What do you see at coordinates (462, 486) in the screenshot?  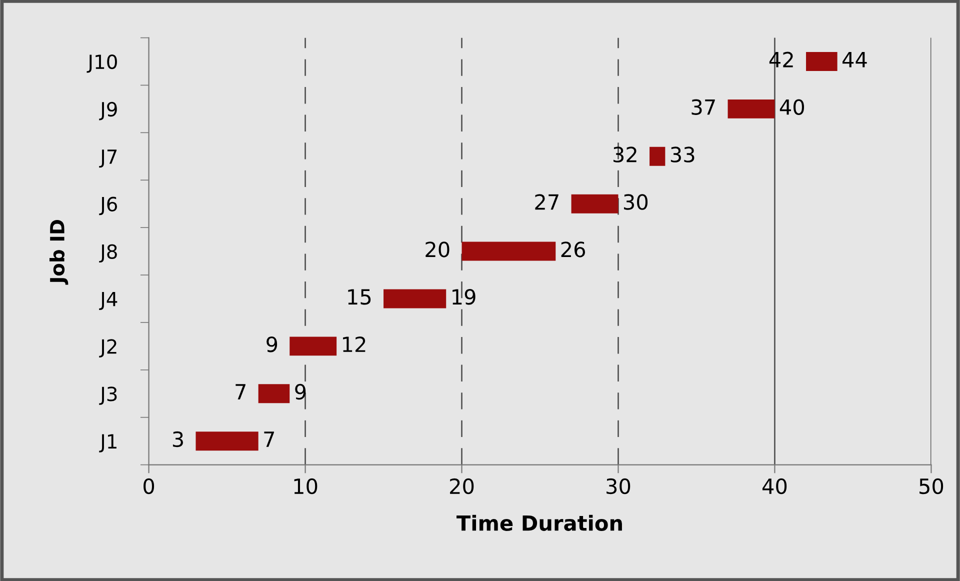 I see `x-tick-label: 20` at bounding box center [462, 486].